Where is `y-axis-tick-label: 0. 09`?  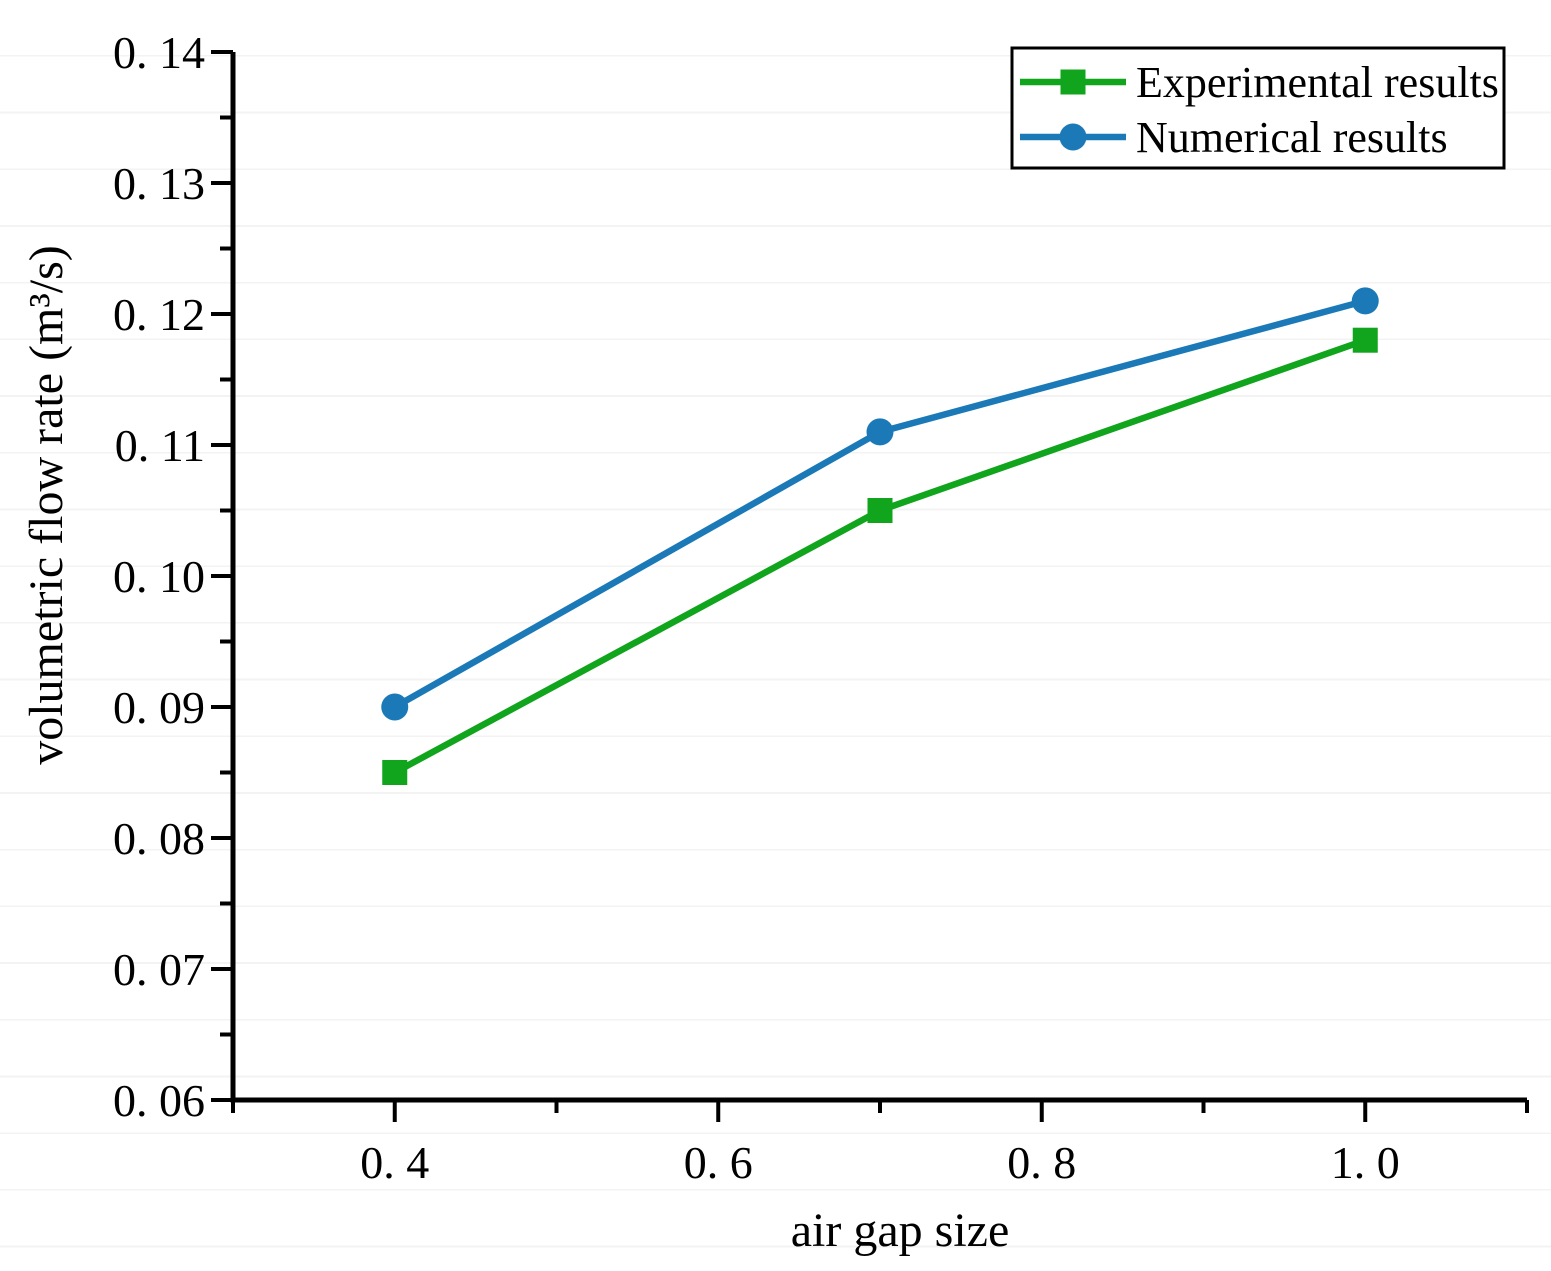
y-axis-tick-label: 0. 09 is located at coordinates (159, 707).